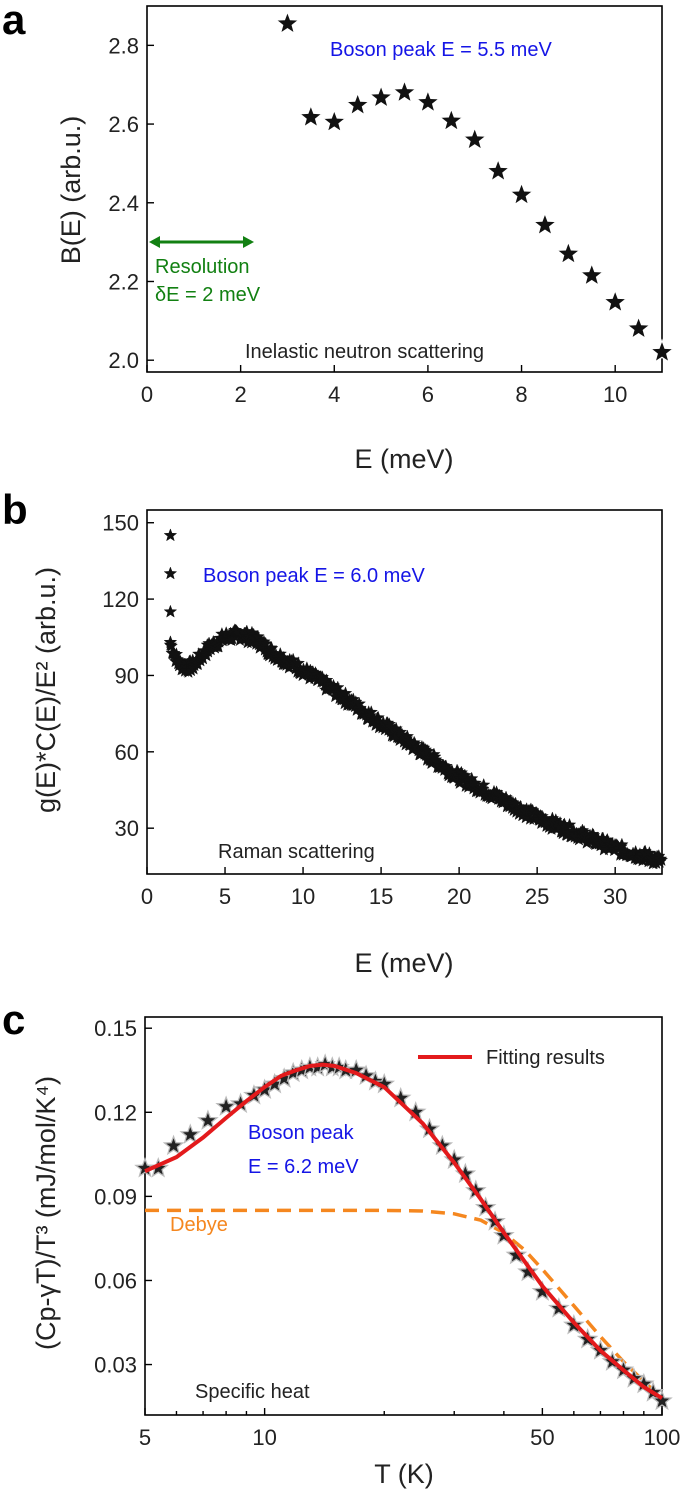  What do you see at coordinates (404, 1474) in the screenshot?
I see `panel-c-x-axis-label: T (K)` at bounding box center [404, 1474].